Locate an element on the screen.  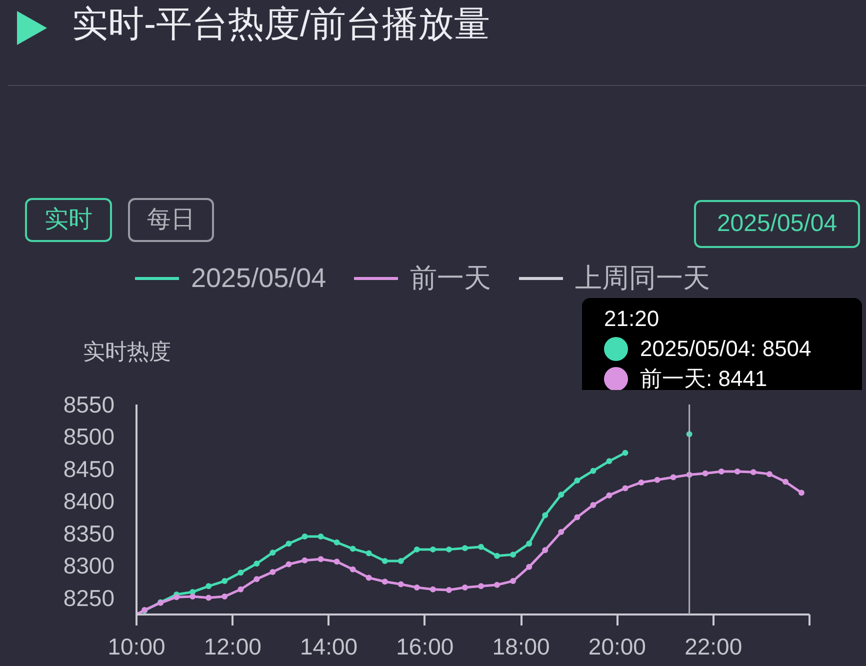
x-tick-label: 12:00 is located at coordinates (233, 647).